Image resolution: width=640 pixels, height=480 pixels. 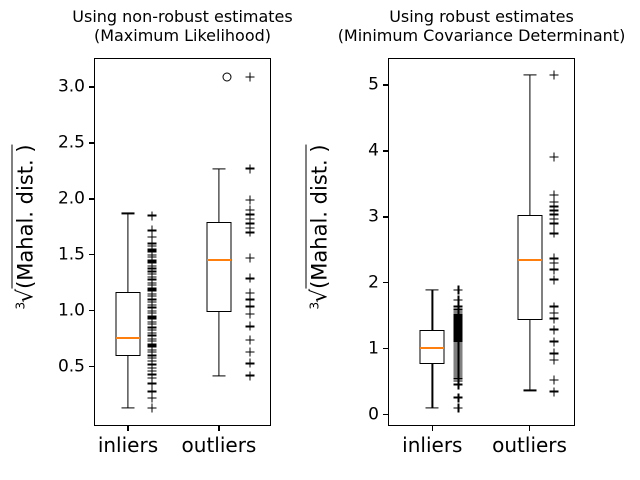 What do you see at coordinates (219, 445) in the screenshot?
I see `xtick-label-outliers-left: outliers` at bounding box center [219, 445].